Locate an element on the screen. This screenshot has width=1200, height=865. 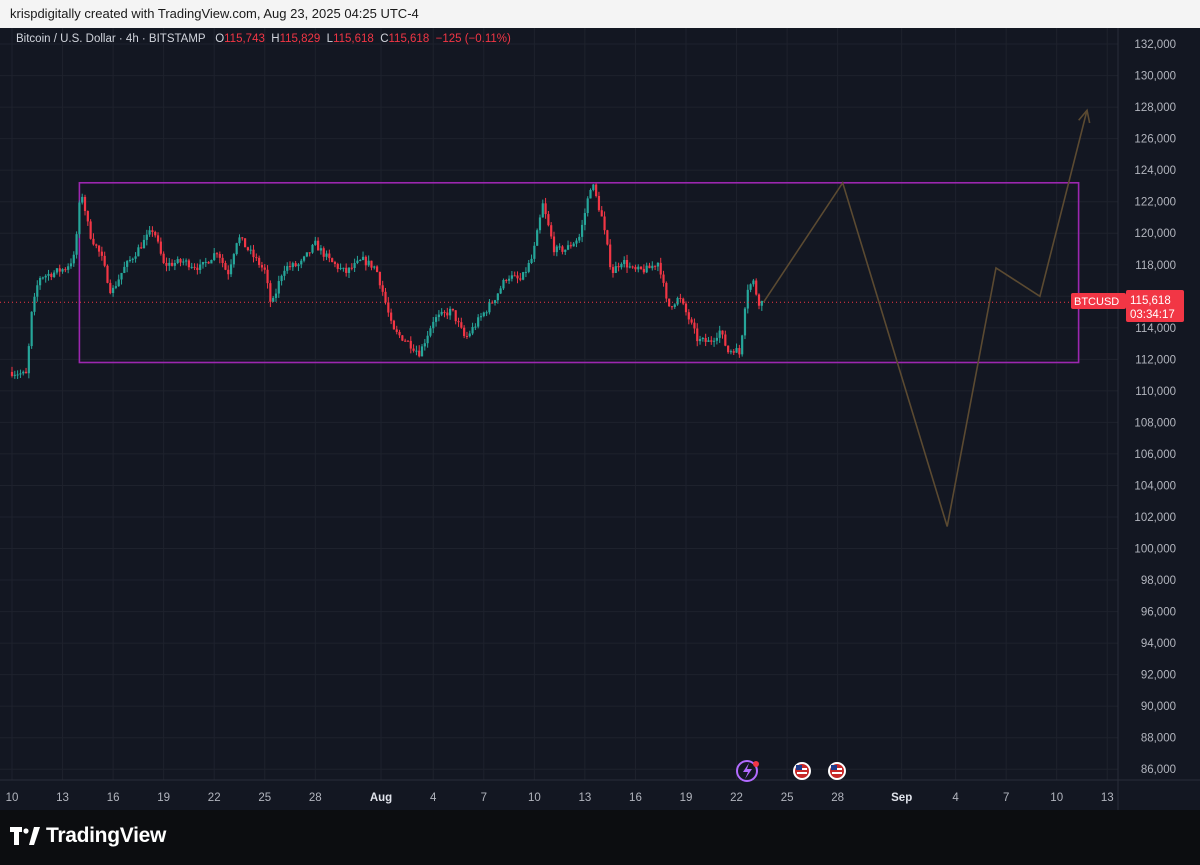
y-tick-label: 108,000 is located at coordinates (1155, 423).